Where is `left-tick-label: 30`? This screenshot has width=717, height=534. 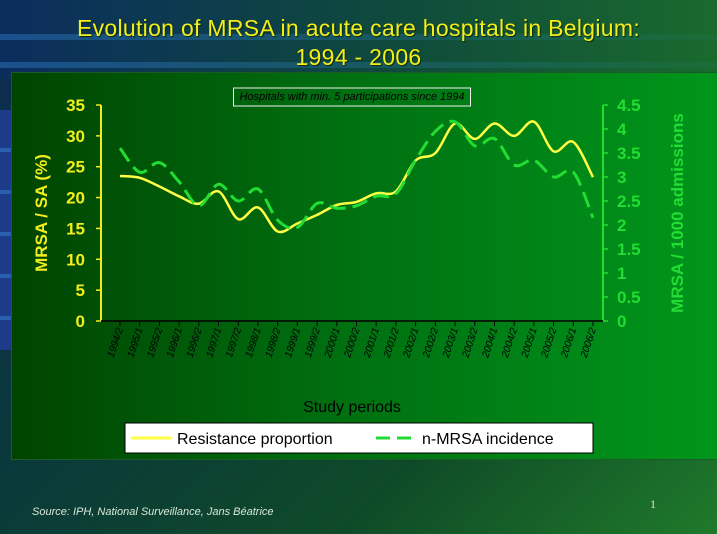
left-tick-label: 30 is located at coordinates (75, 136).